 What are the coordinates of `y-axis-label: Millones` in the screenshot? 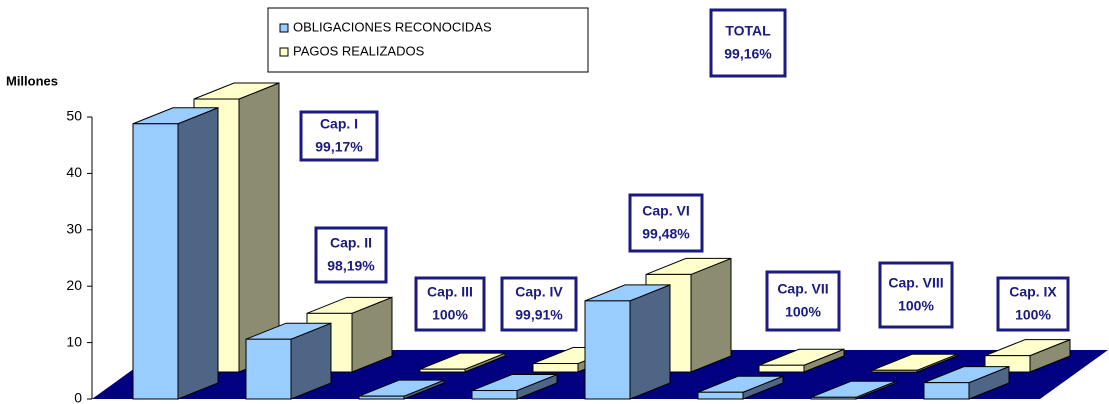 It's located at (32, 80).